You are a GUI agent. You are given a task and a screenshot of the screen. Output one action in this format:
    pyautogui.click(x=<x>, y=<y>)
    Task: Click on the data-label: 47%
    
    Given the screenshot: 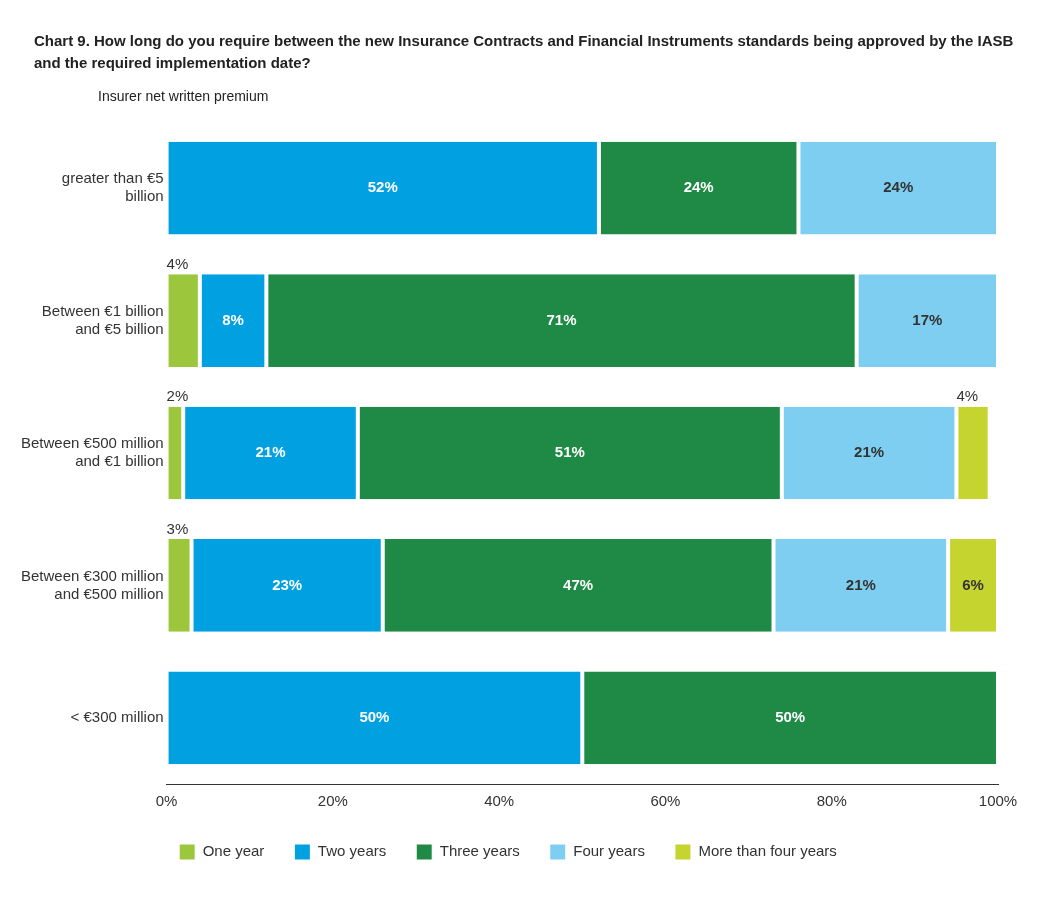 What is the action you would take?
    pyautogui.click(x=578, y=584)
    